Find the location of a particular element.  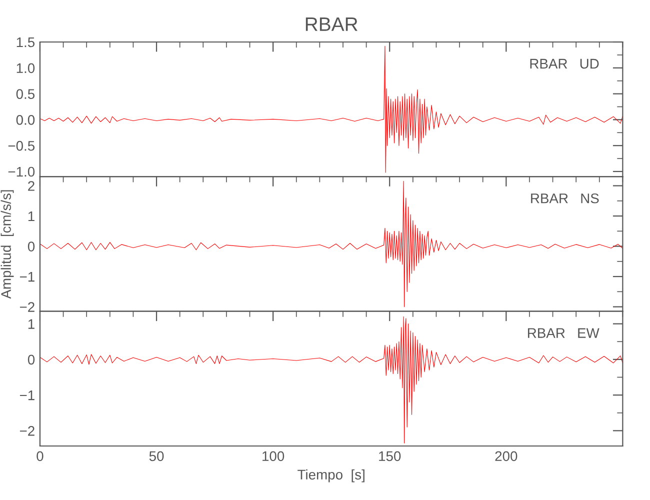

annotation: RBAR NS is located at coordinates (565, 198).